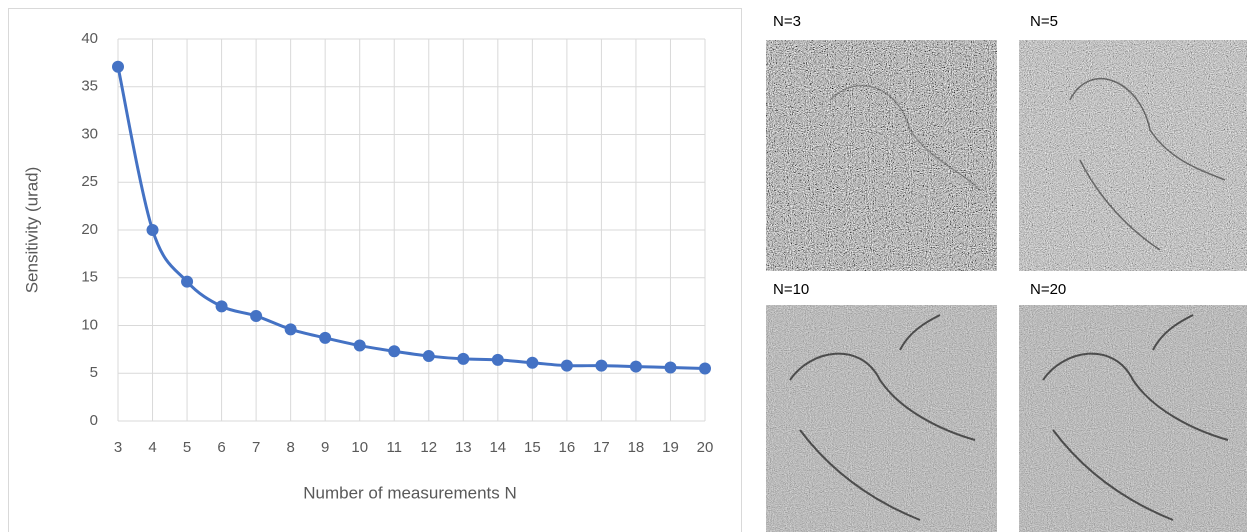 The height and width of the screenshot is (532, 1247). I want to click on x-tick-label: 17, so click(601, 447).